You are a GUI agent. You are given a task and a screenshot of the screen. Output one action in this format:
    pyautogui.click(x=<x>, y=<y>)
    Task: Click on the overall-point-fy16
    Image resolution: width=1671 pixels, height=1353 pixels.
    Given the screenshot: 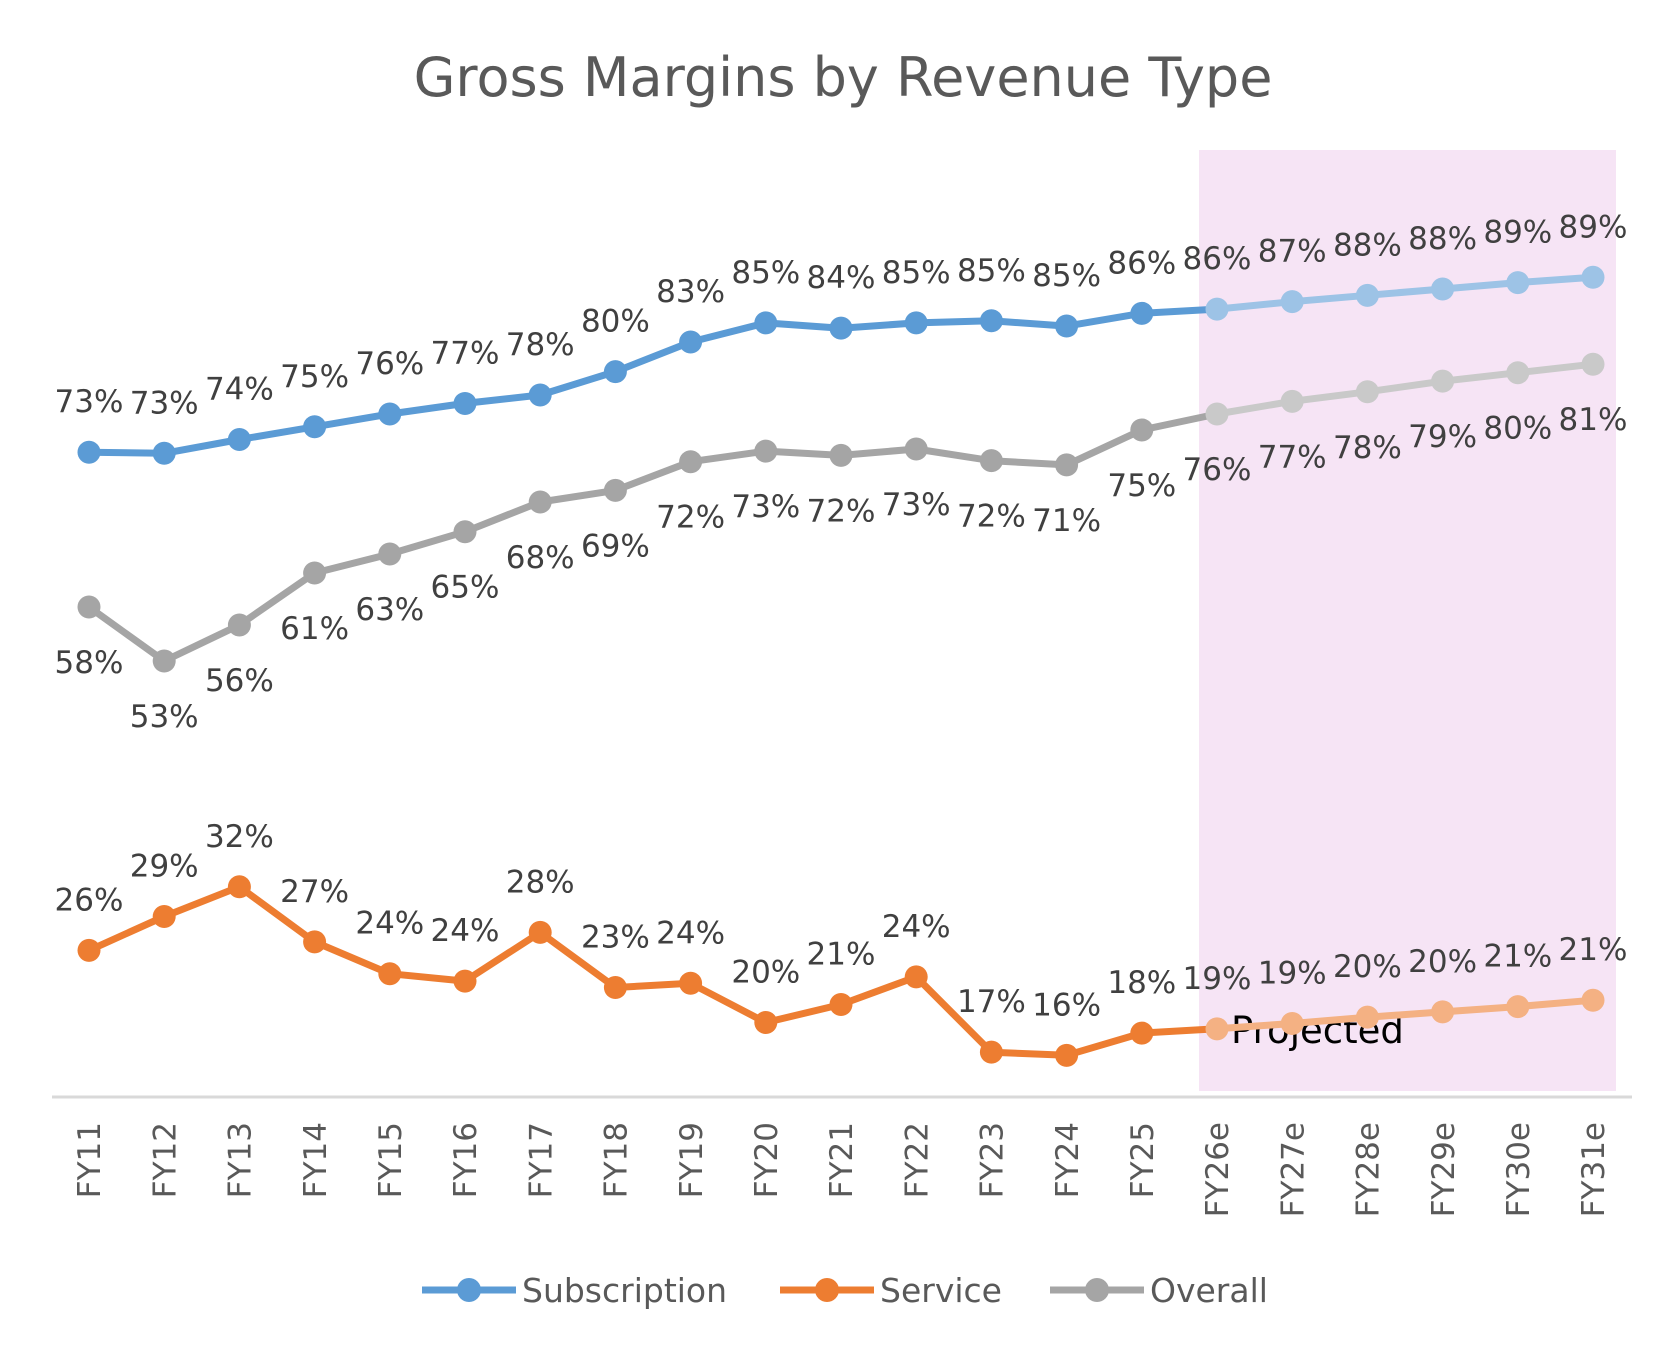 What is the action you would take?
    pyautogui.click(x=465, y=532)
    